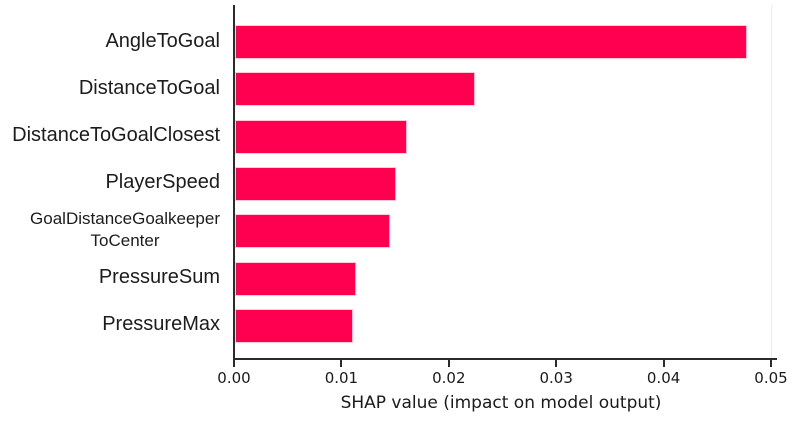  What do you see at coordinates (161, 324) in the screenshot?
I see `category-label-6: PressureMax` at bounding box center [161, 324].